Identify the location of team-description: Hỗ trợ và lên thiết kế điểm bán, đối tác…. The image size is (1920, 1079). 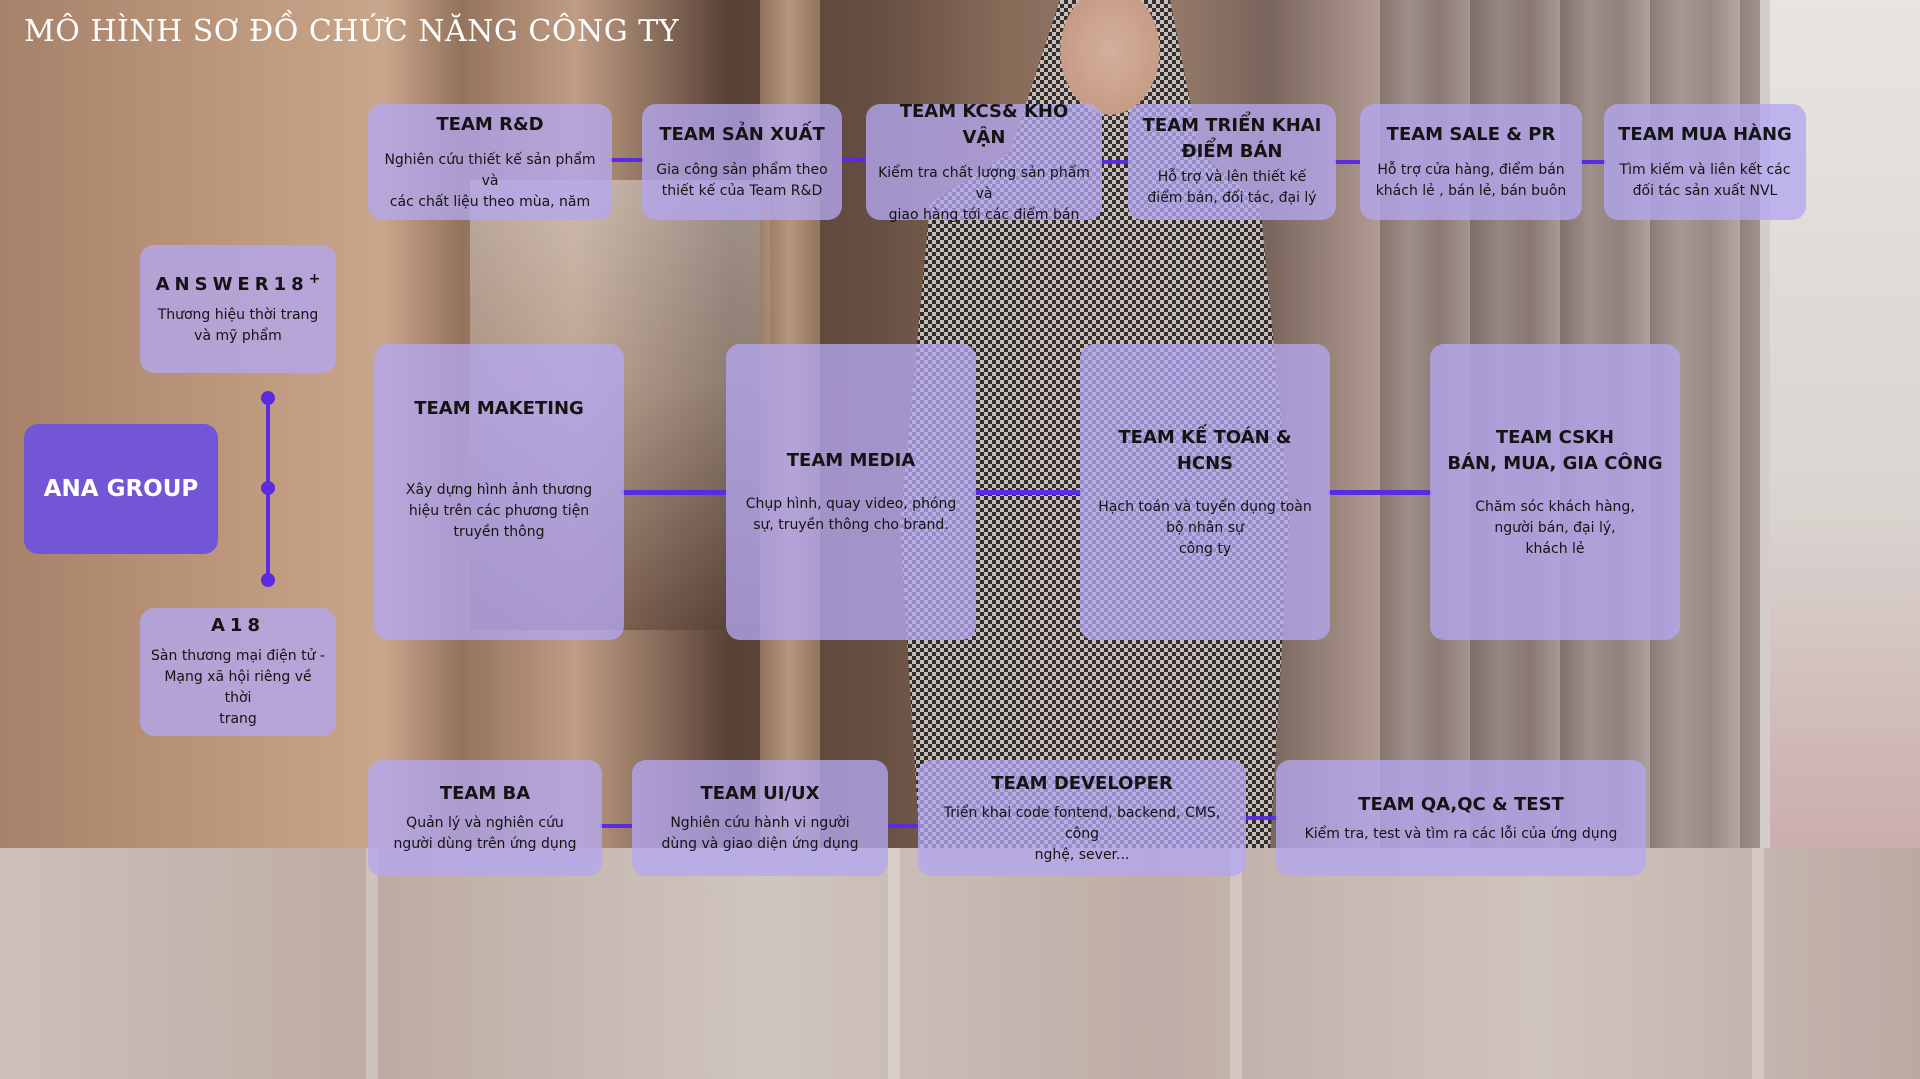
(1232, 187).